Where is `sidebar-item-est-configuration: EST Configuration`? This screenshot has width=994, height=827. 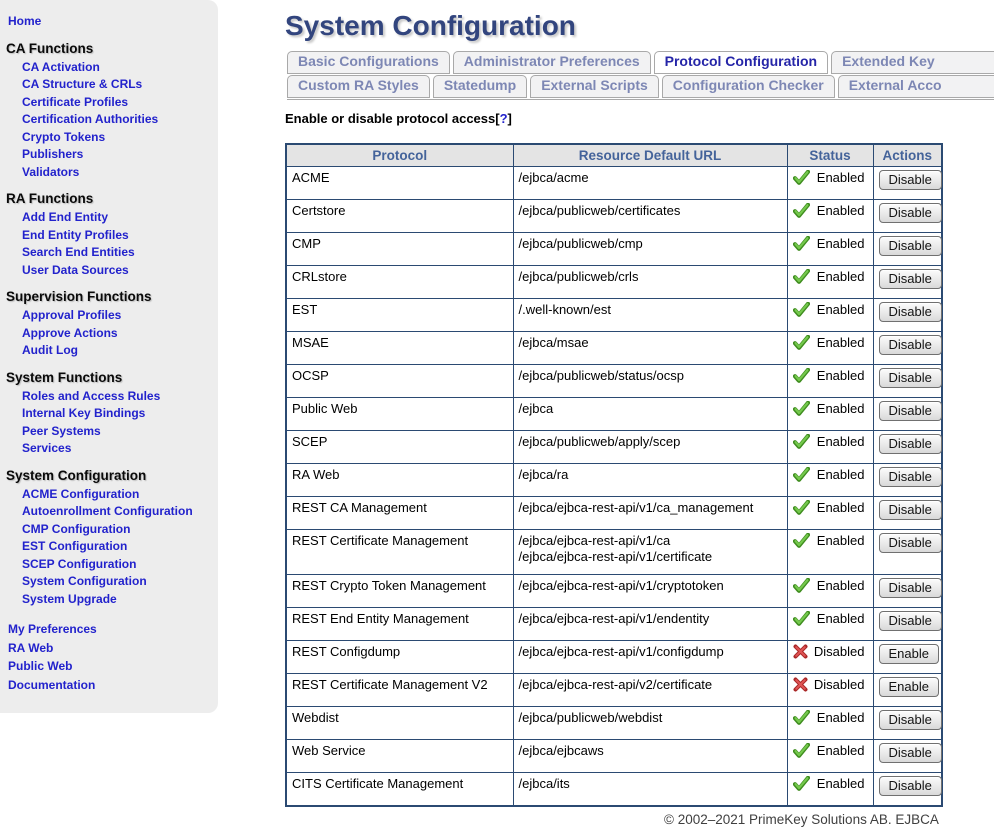
sidebar-item-est-configuration: EST Configuration is located at coordinates (75, 546).